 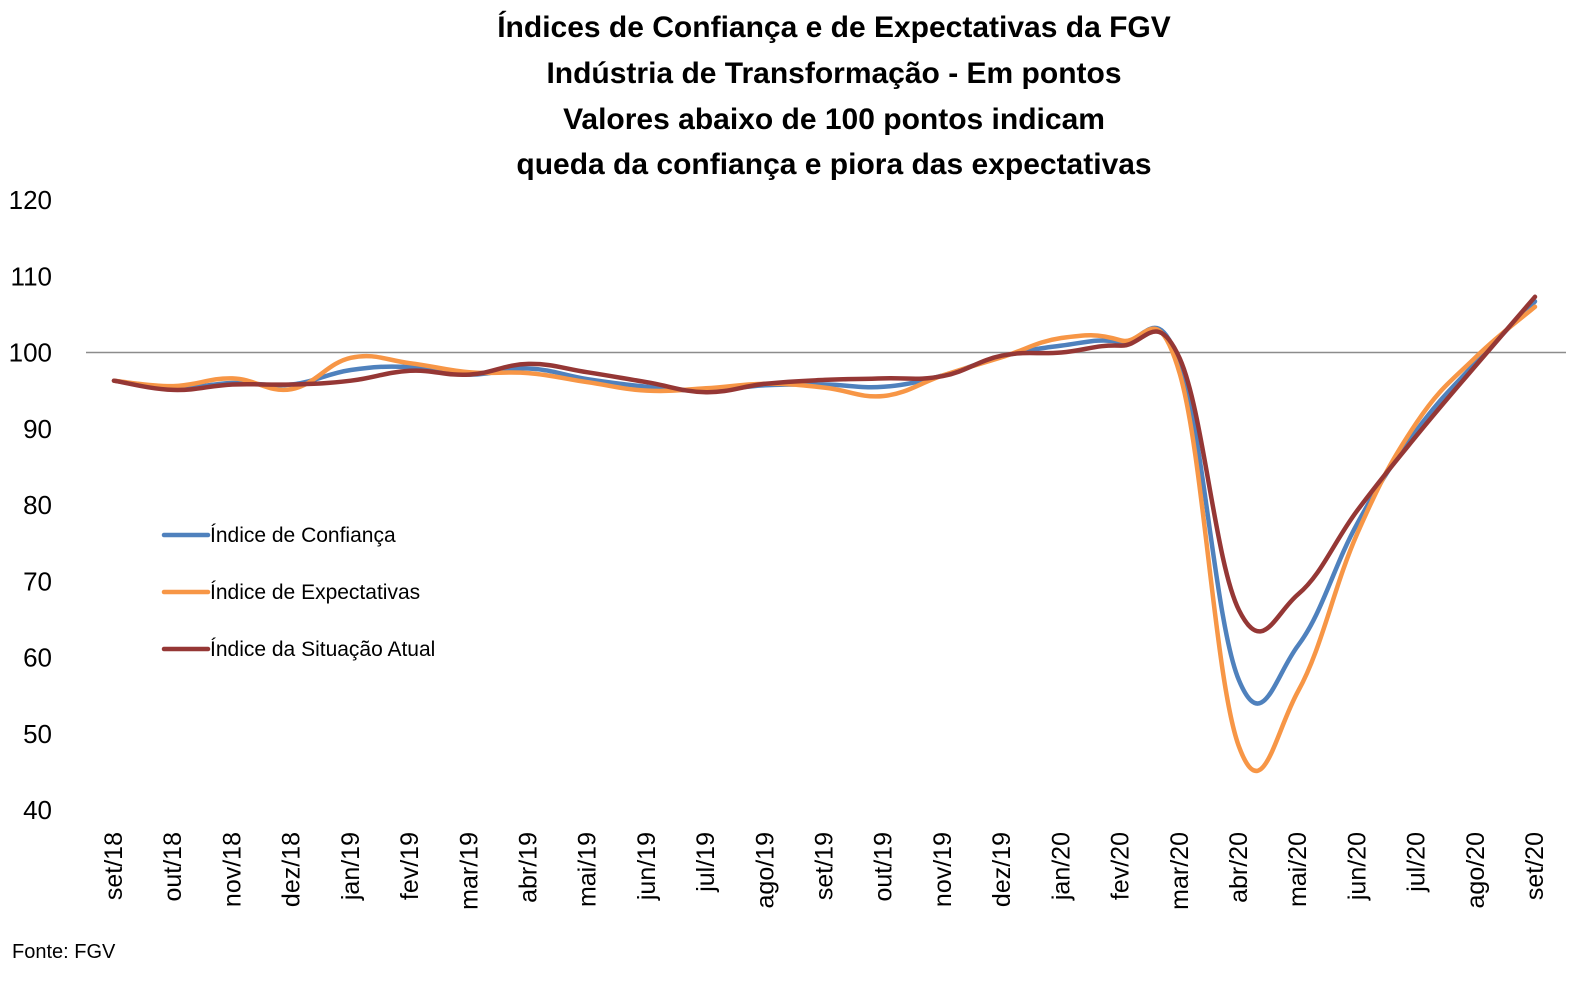 What do you see at coordinates (1002, 869) in the screenshot?
I see `x-tick-label: dez/19` at bounding box center [1002, 869].